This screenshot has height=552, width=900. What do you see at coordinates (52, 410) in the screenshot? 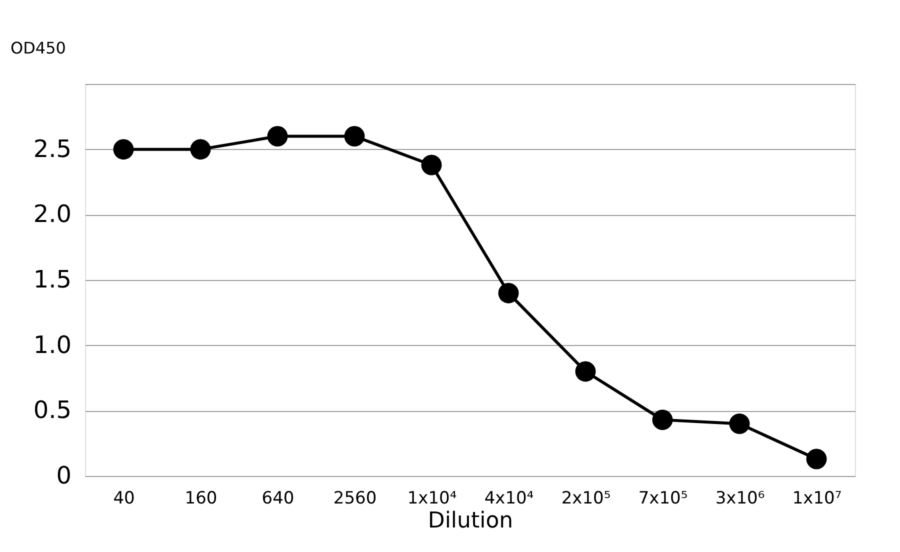
I see `y-tick-label: 0.5` at bounding box center [52, 410].